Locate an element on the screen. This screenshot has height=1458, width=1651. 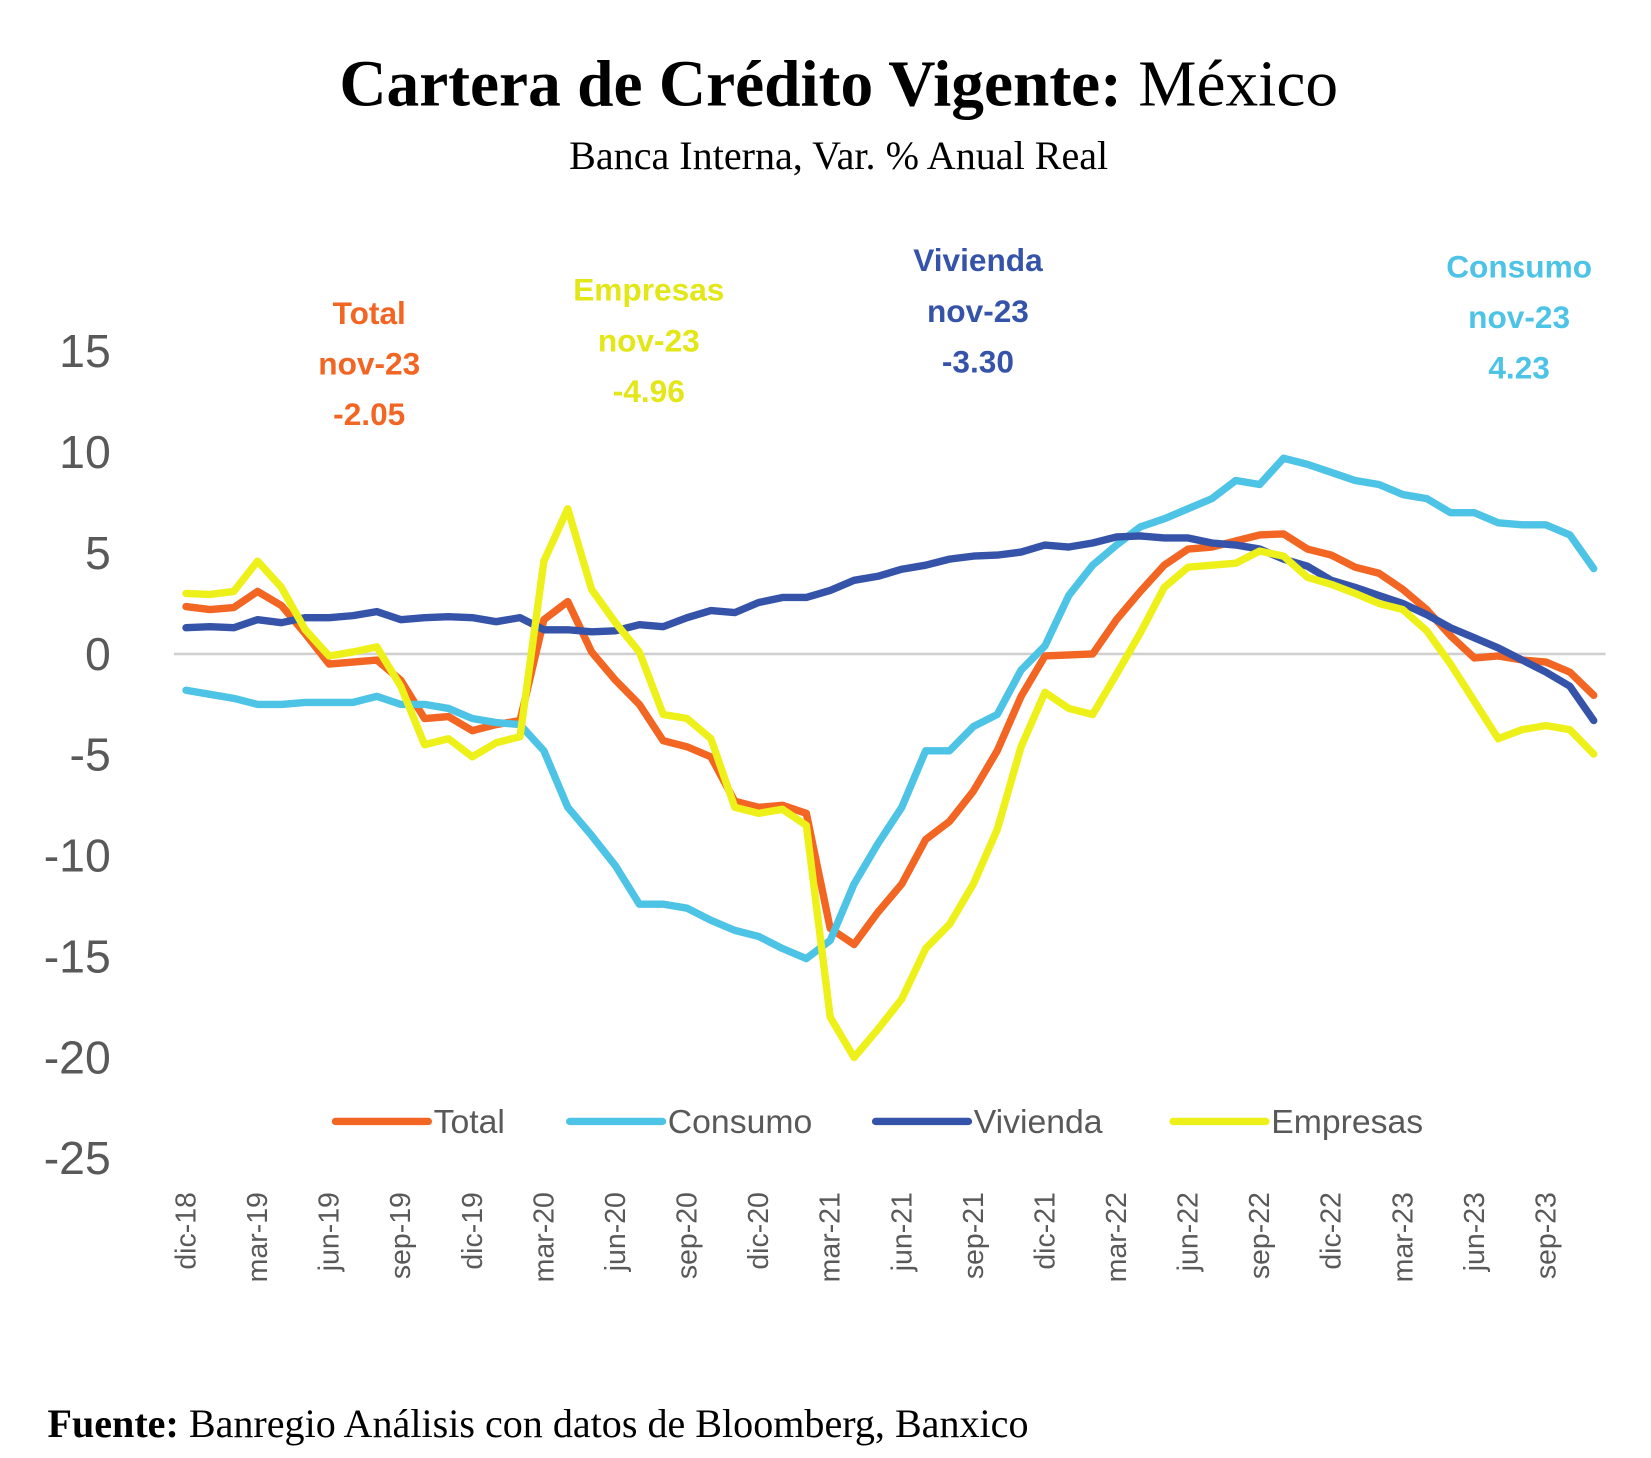
chart-subtitle: Banca Interna, Var. % Anual Real is located at coordinates (838, 155).